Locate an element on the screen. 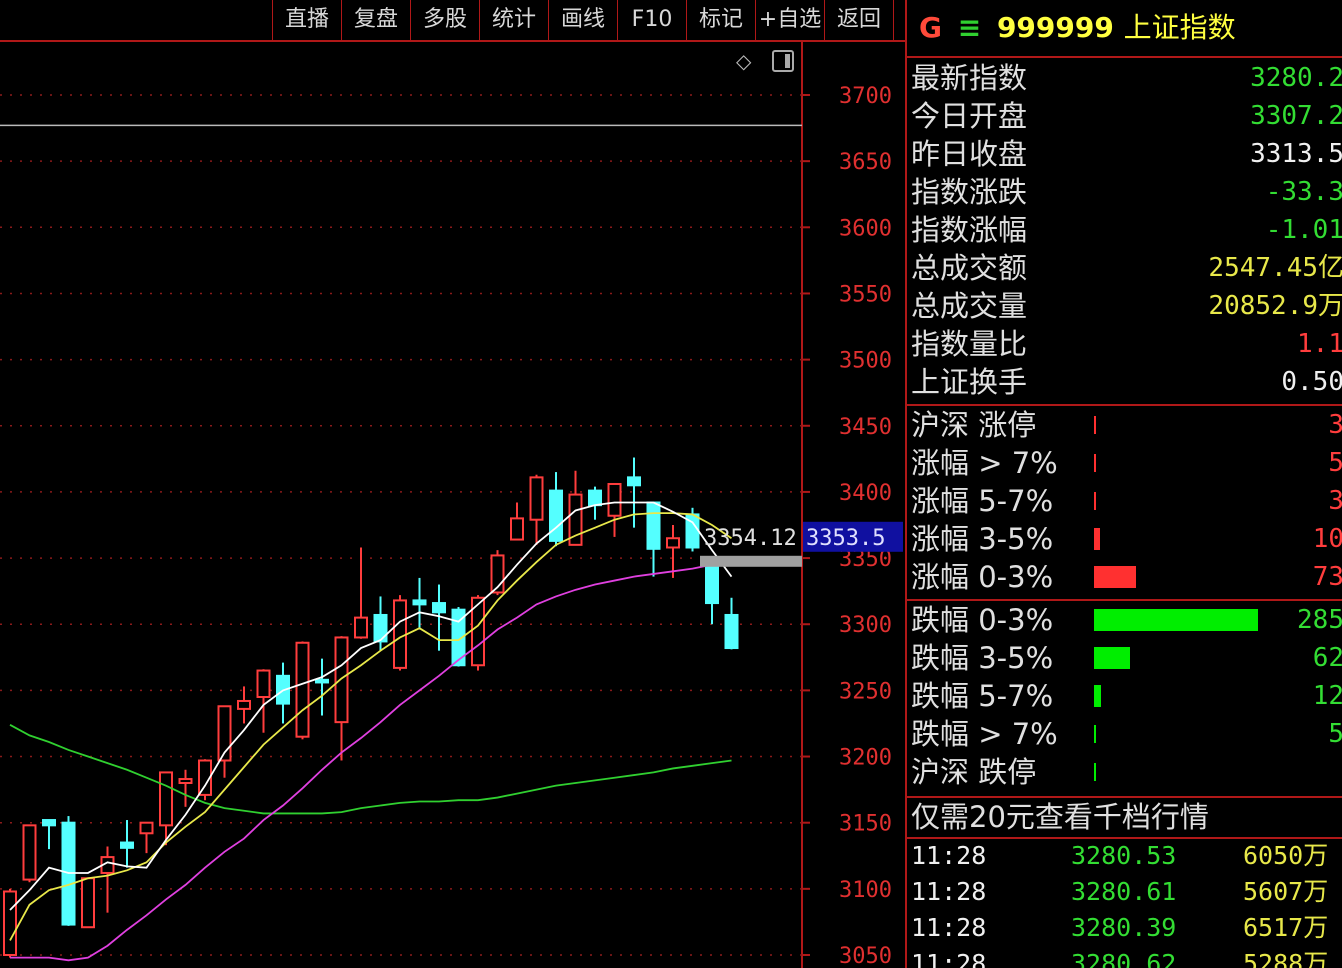 The image size is (1342, 968). breadth-label: 涨幅 3-5% is located at coordinates (982, 539).